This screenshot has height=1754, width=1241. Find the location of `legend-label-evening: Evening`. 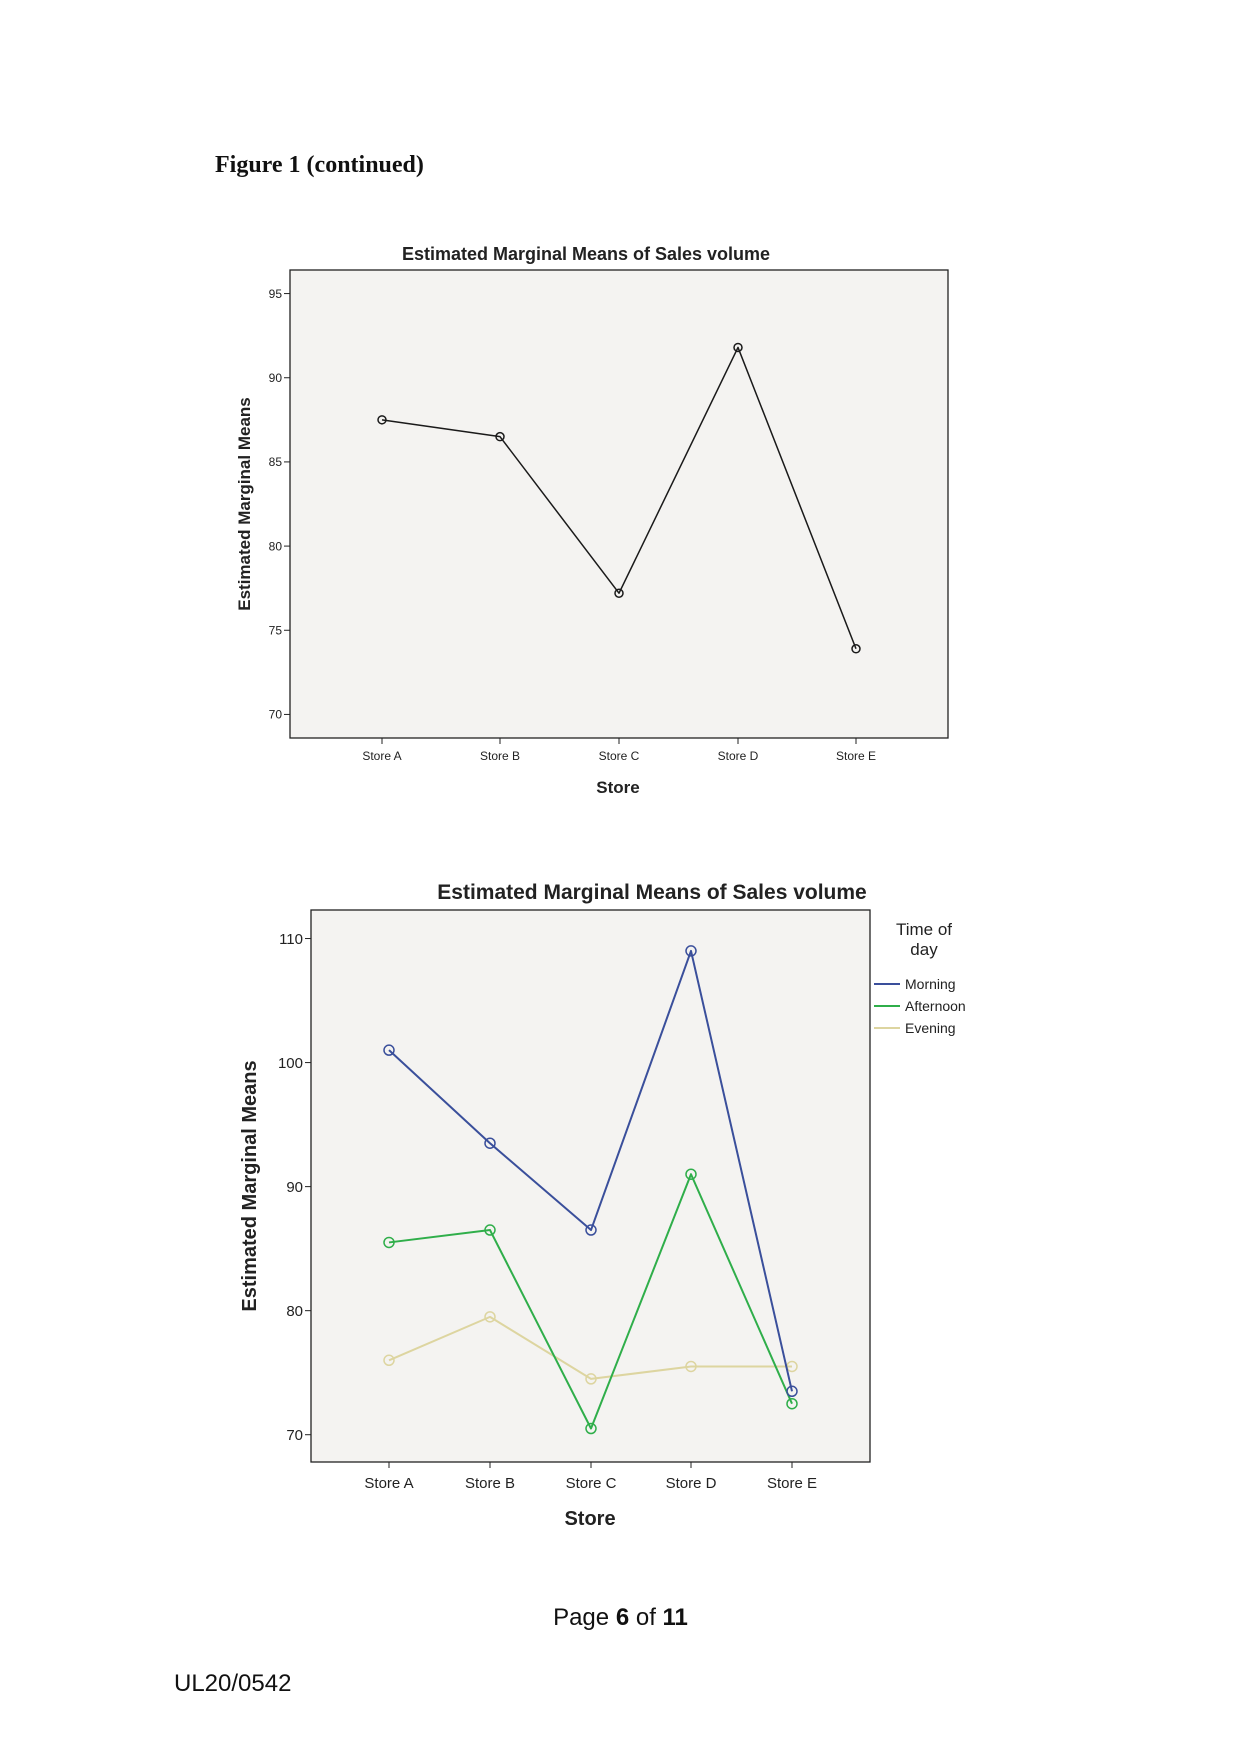

legend-label-evening: Evening is located at coordinates (930, 1028).